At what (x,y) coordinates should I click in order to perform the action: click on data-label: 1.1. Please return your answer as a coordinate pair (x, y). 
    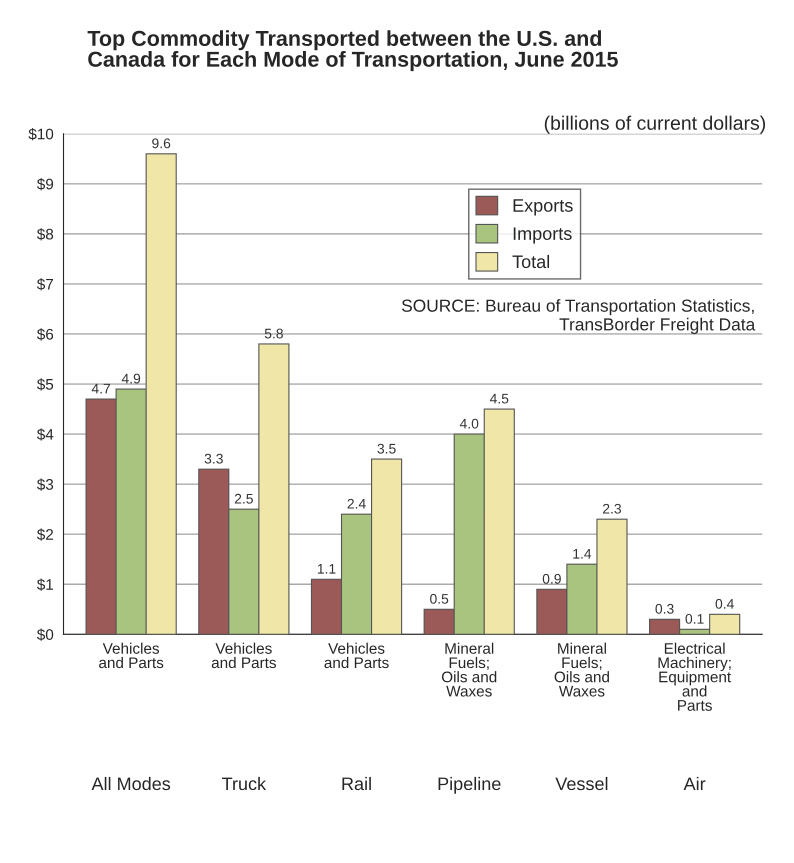
    Looking at the image, I should click on (327, 569).